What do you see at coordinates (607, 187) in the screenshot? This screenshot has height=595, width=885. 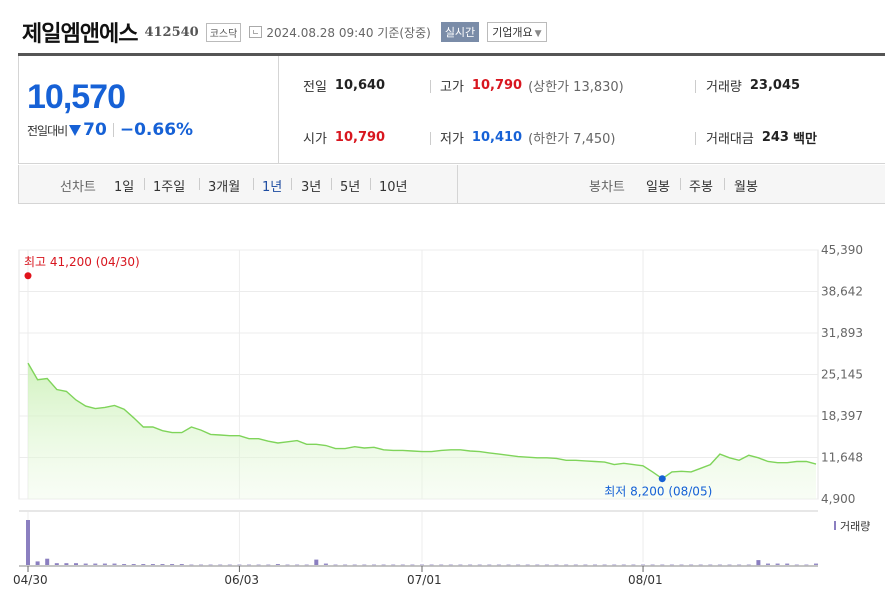 I see `candle-chart-label: 봉차트` at bounding box center [607, 187].